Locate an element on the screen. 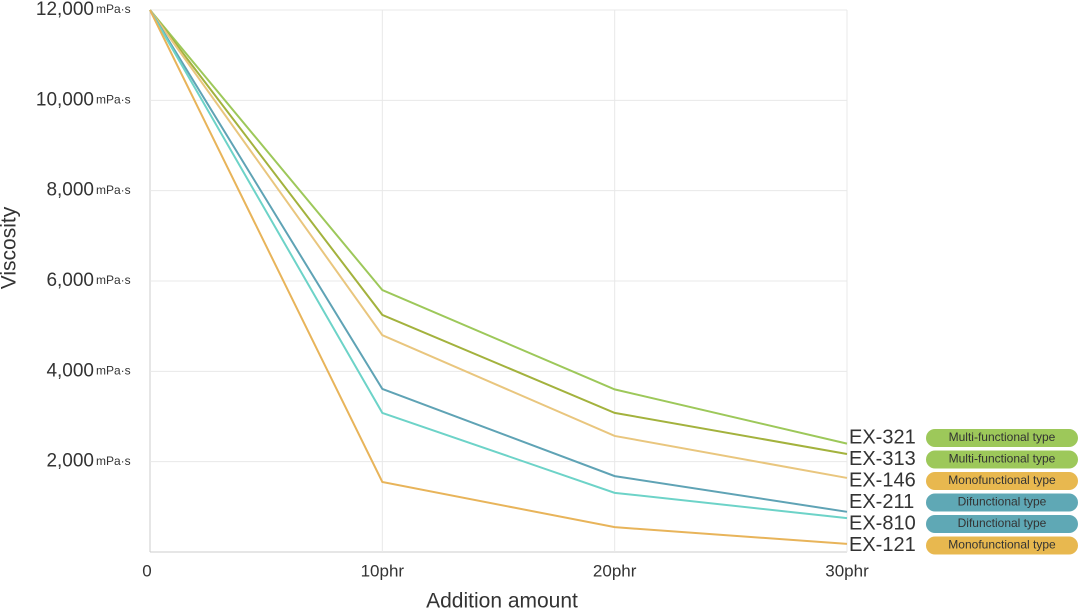  legend-name: EX-211 is located at coordinates (881, 502).